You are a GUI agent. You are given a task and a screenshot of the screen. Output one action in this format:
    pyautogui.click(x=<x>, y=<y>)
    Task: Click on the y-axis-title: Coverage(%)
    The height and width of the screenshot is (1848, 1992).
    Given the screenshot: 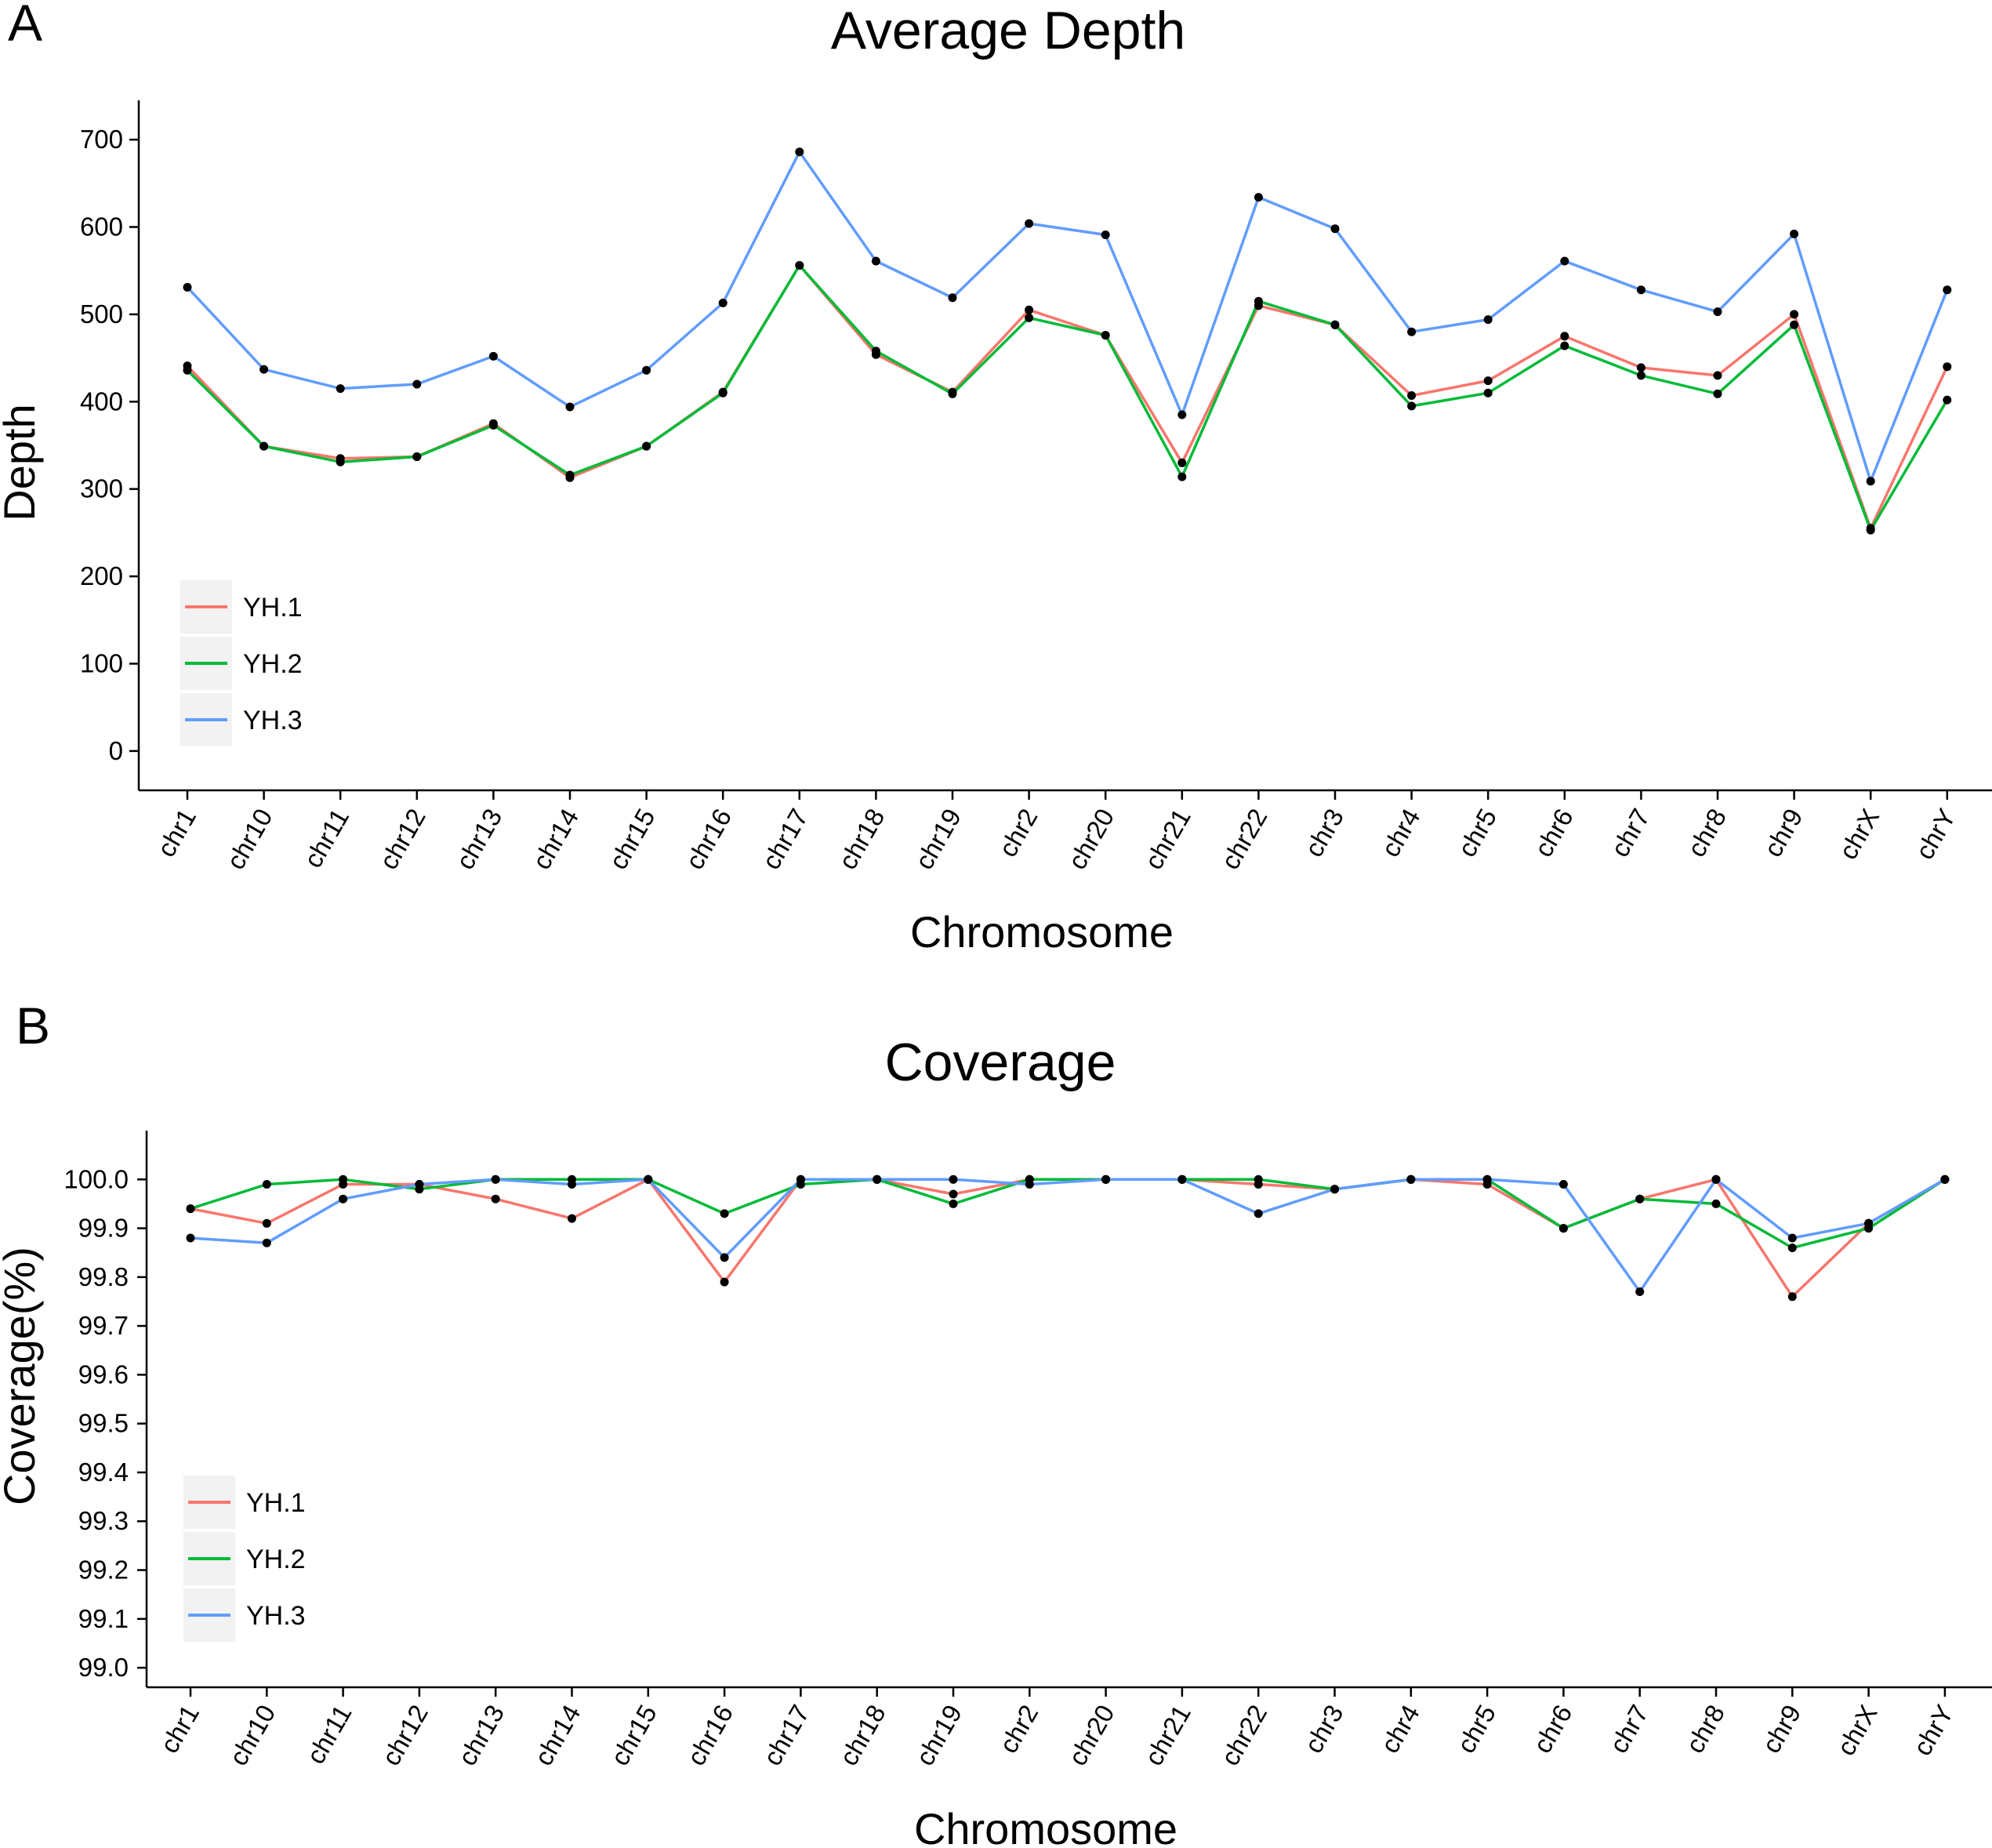 What is the action you would take?
    pyautogui.click(x=22, y=1376)
    